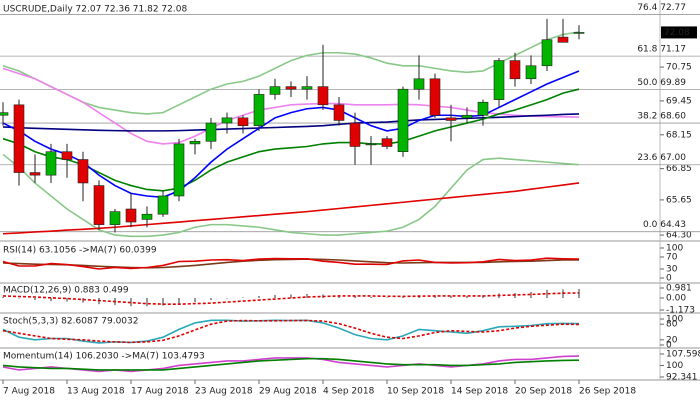  I want to click on panel-title: MACD(12,26,9) 0.883 0.499, so click(66, 291).